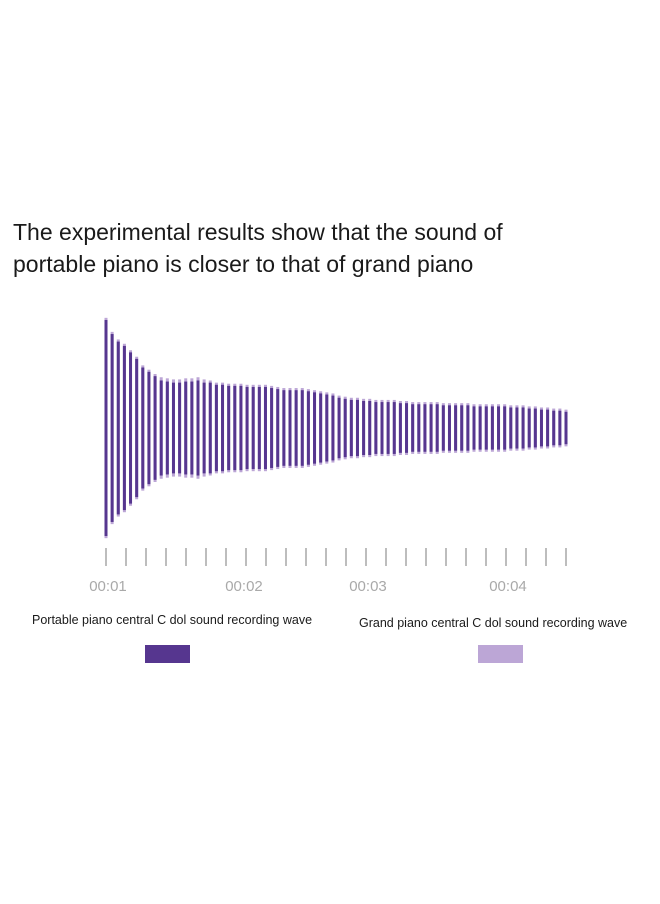 The height and width of the screenshot is (904, 660). Describe the element at coordinates (108, 586) in the screenshot. I see `time-tick-label: 00:01` at that location.